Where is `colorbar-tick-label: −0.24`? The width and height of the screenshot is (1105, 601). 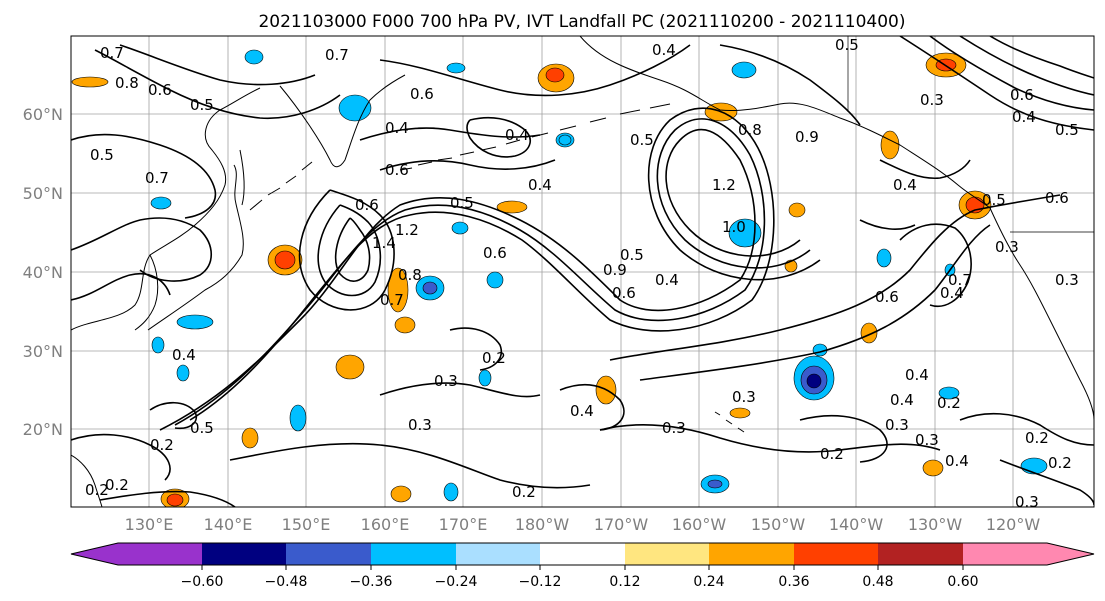 colorbar-tick-label: −0.24 is located at coordinates (456, 582).